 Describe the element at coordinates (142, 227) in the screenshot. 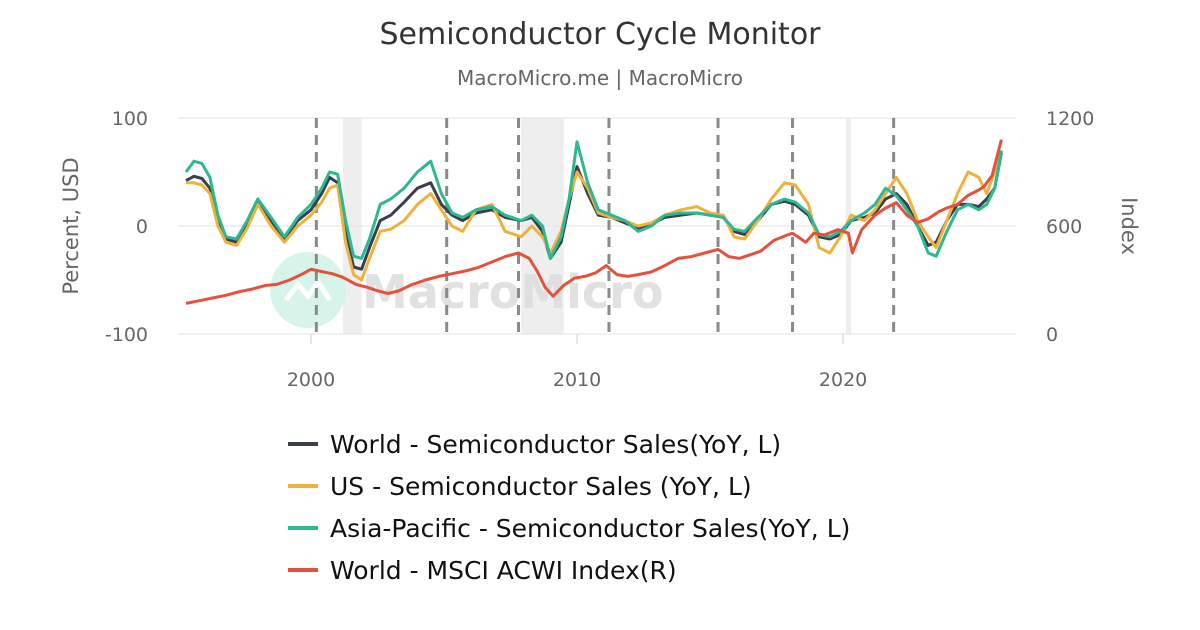

I see `left-tick-label: 0` at that location.